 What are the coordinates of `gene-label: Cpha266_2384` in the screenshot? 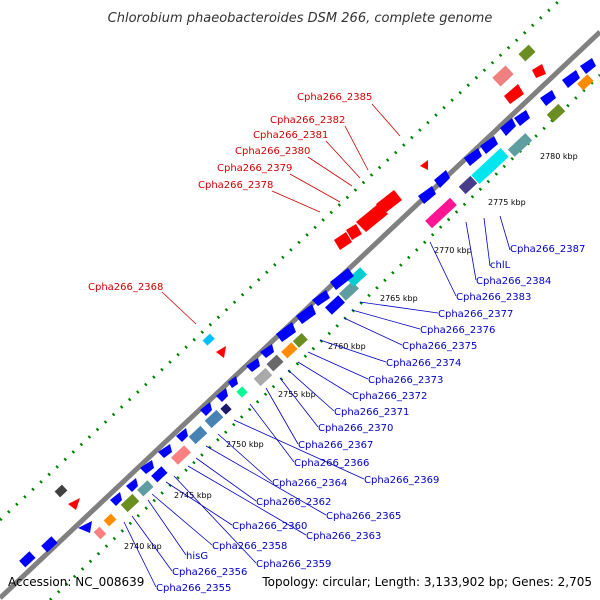 It's located at (513, 281).